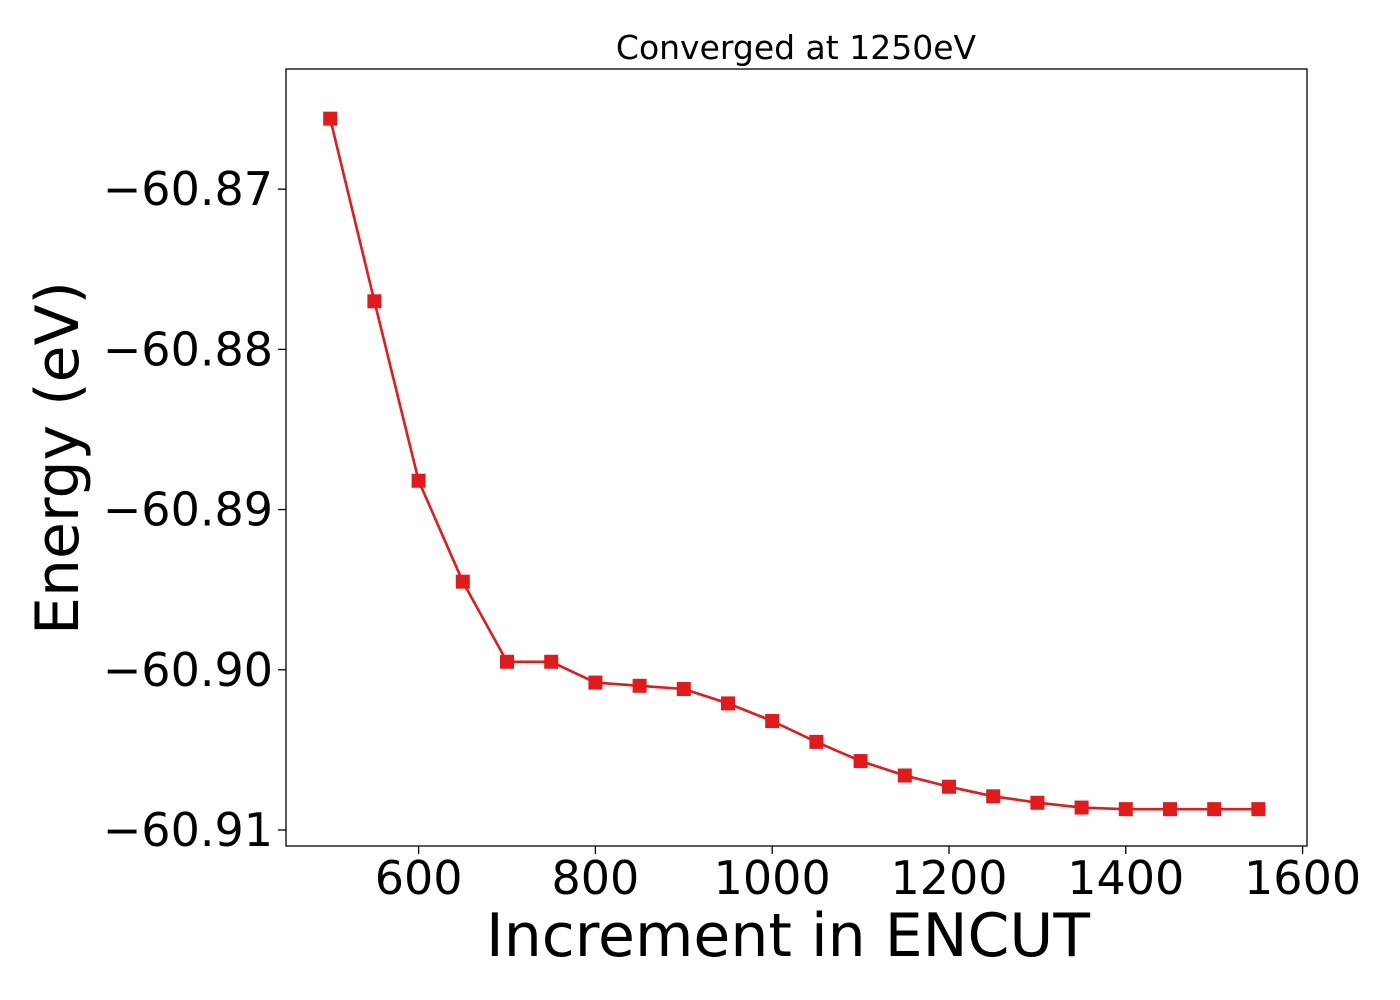 The width and height of the screenshot is (1400, 1000). I want to click on x-tick-label: 1000, so click(772, 878).